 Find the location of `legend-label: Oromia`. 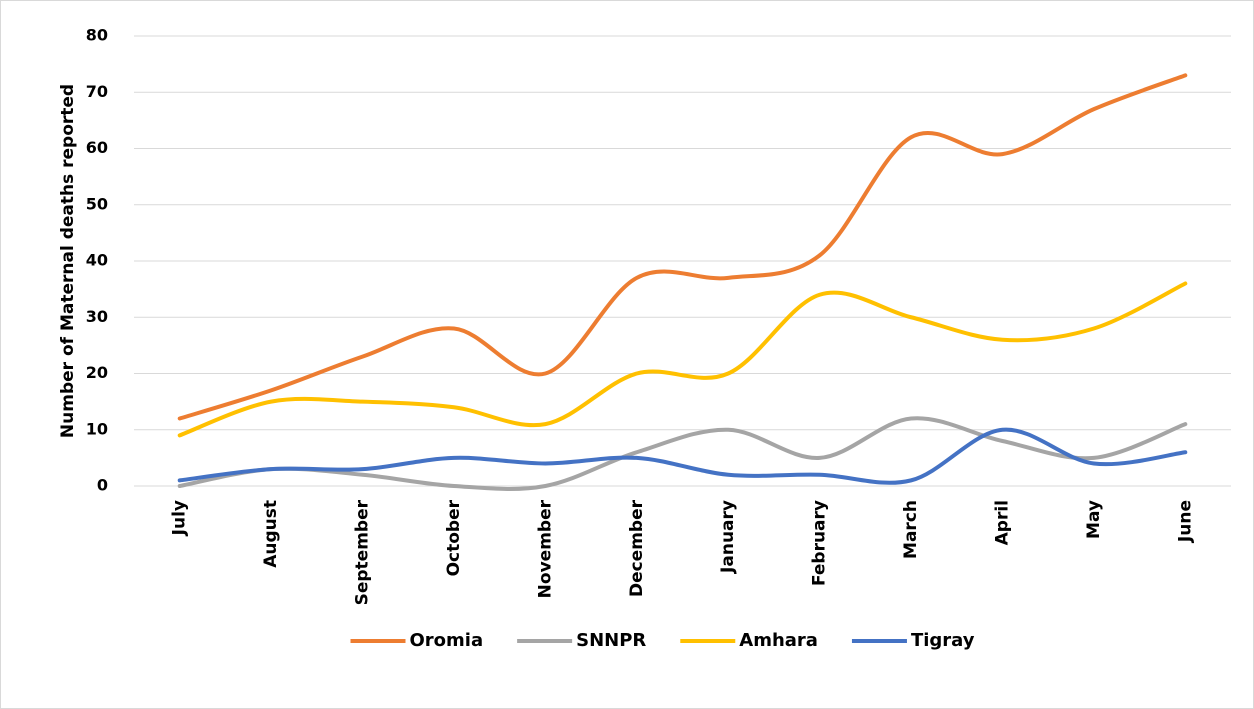

legend-label: Oromia is located at coordinates (447, 640).